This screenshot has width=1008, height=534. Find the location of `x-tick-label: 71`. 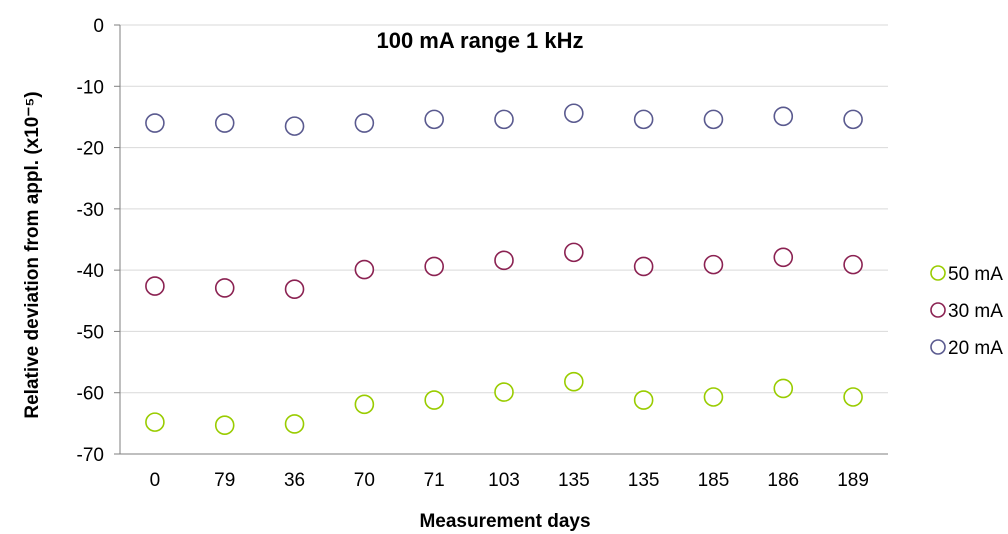

x-tick-label: 71 is located at coordinates (434, 480).